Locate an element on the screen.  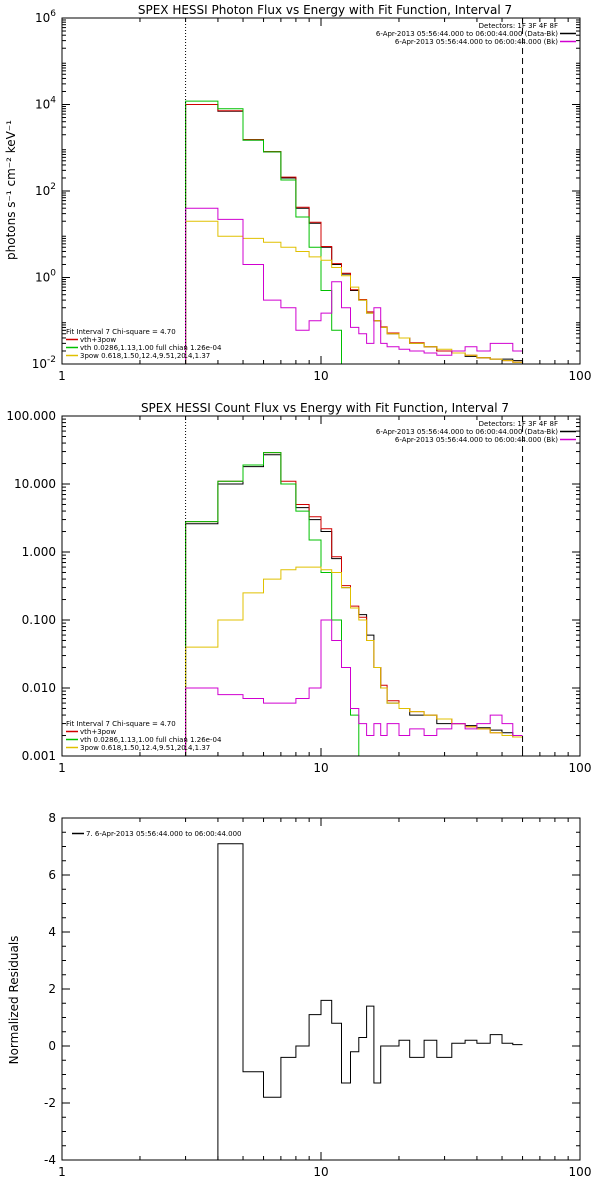
count-flux-x-tick-label: 1 is located at coordinates (62, 768).